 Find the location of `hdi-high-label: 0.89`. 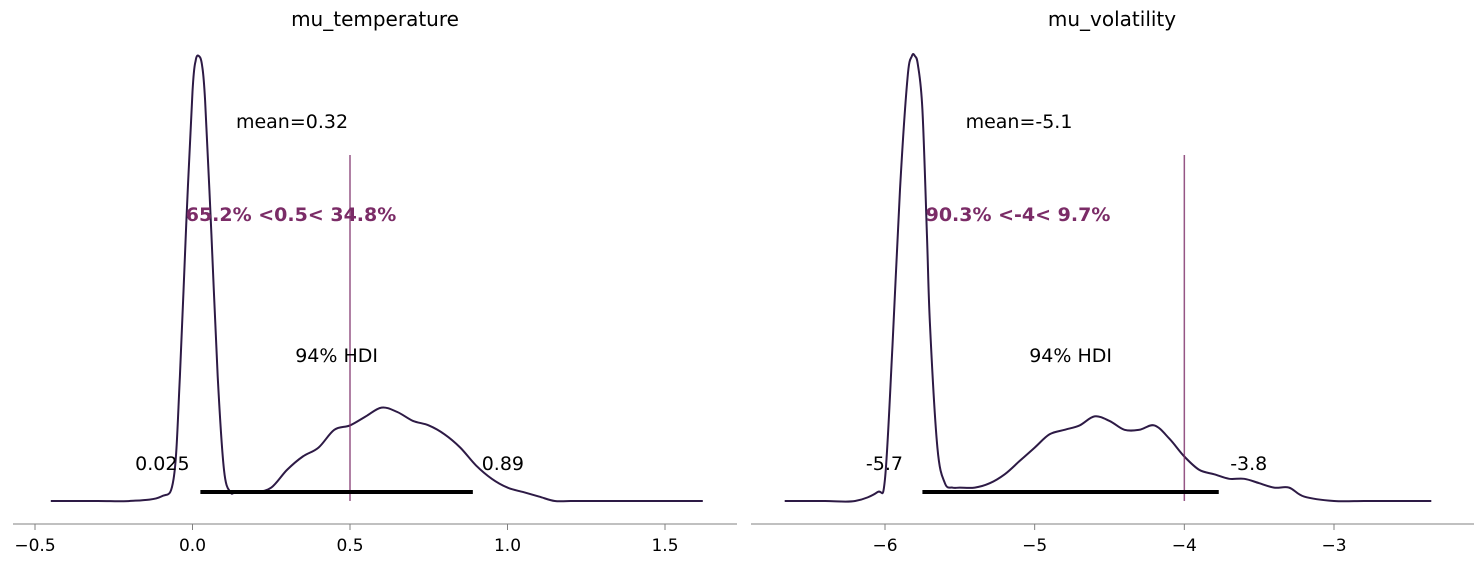

hdi-high-label: 0.89 is located at coordinates (503, 464).